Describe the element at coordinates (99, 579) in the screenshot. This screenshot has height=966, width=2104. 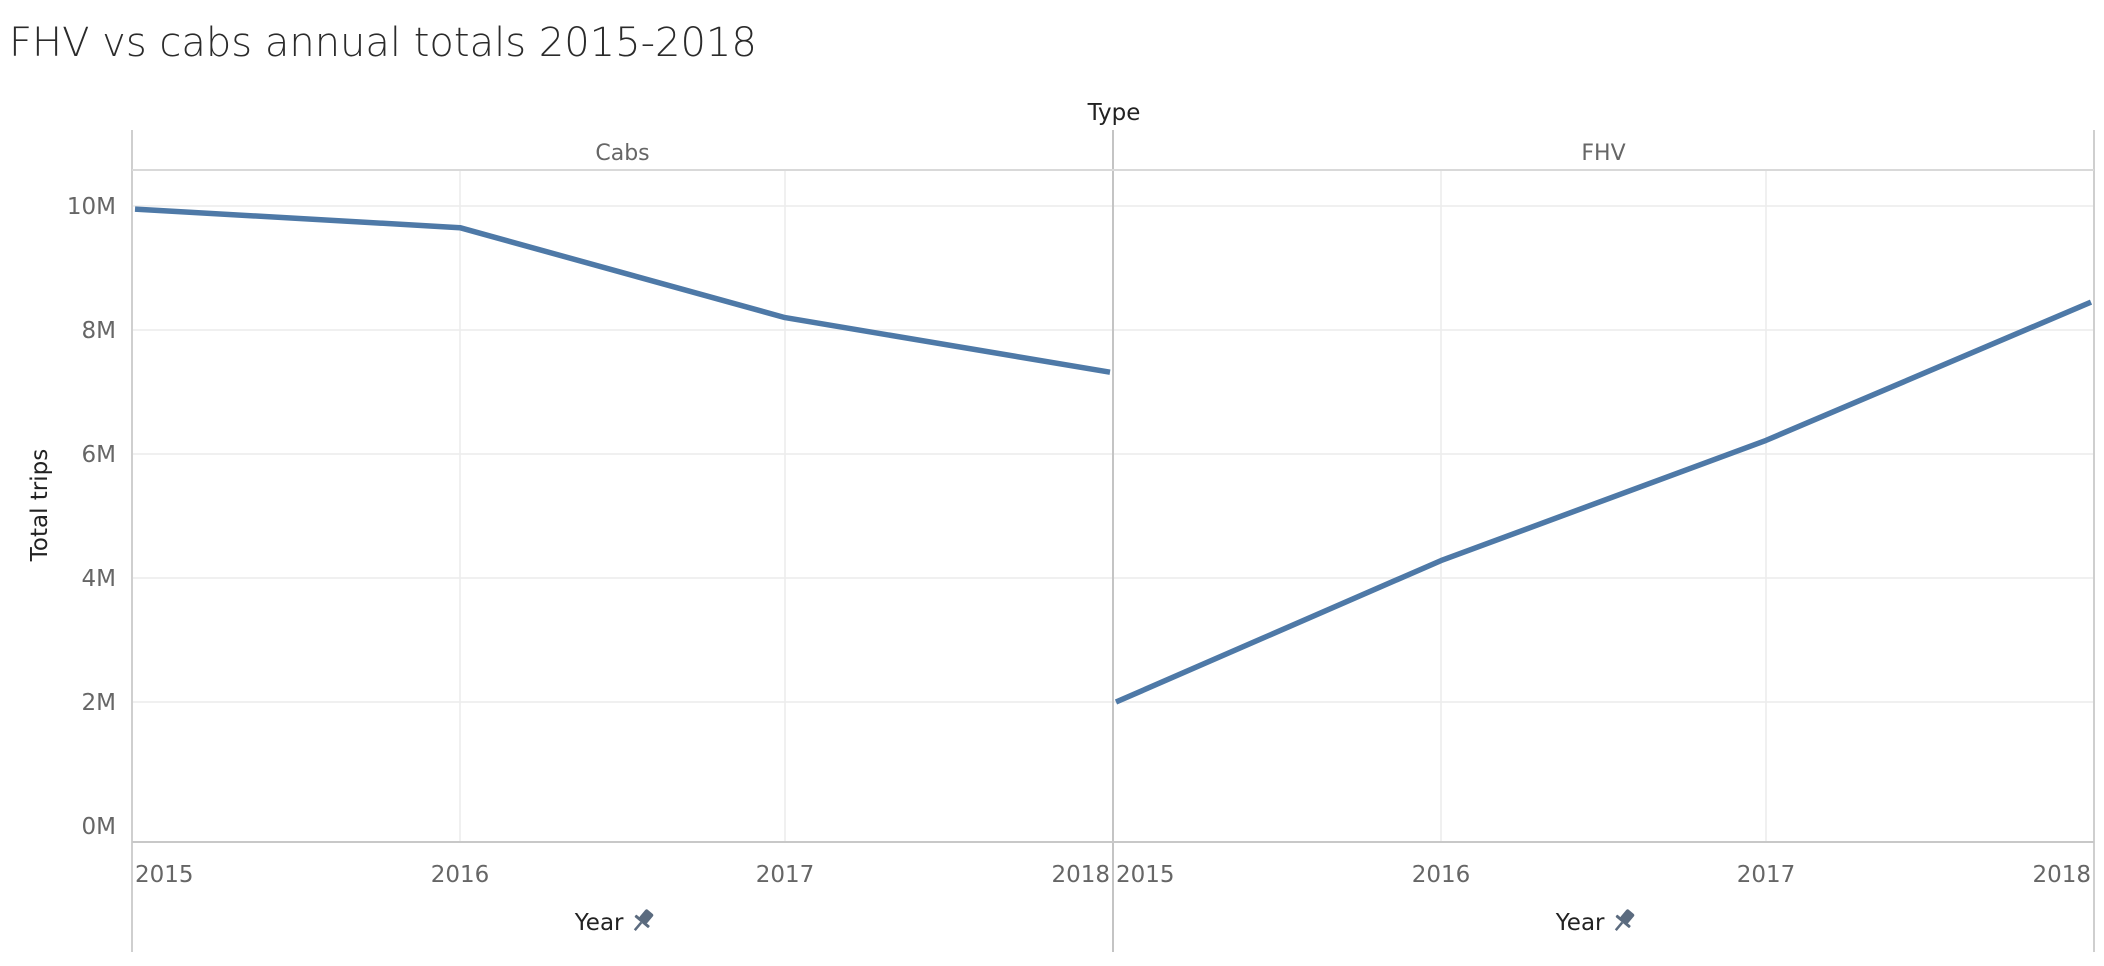
I see `y-tick-label: 4M` at that location.